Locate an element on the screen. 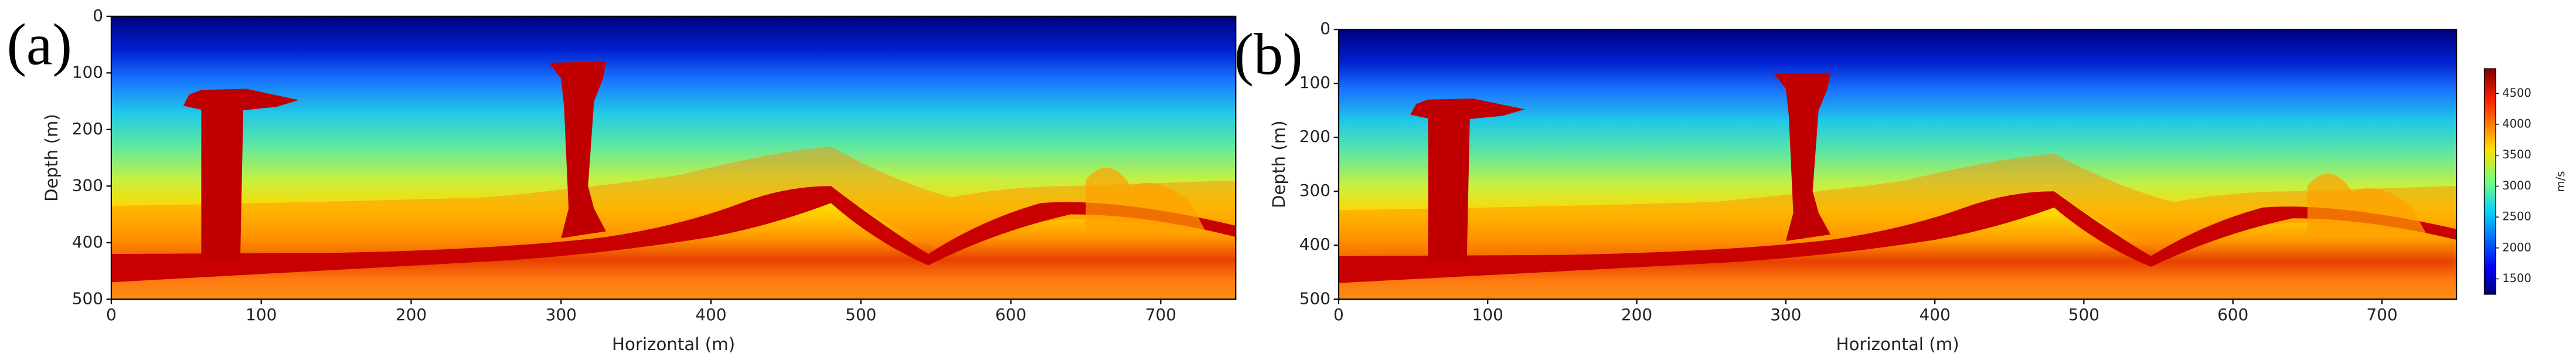  colorbar-tick-label: 4500 is located at coordinates (2516, 93).